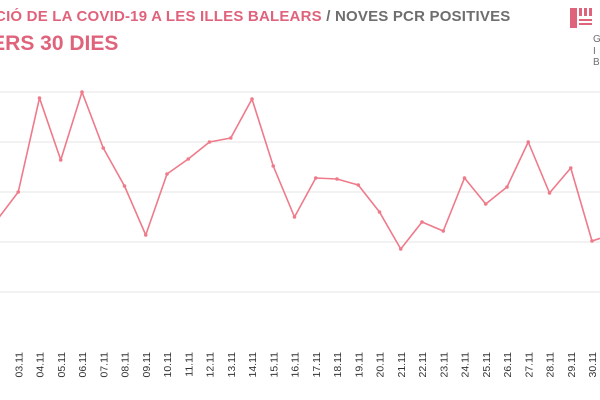 This screenshot has height=400, width=600. What do you see at coordinates (551, 365) in the screenshot?
I see `x-tick-label: 28.11` at bounding box center [551, 365].